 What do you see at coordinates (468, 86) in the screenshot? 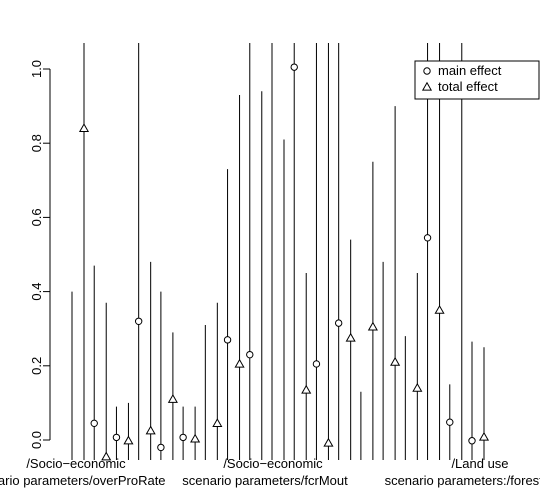
I see `legend-entry-label: total effect` at bounding box center [468, 86].